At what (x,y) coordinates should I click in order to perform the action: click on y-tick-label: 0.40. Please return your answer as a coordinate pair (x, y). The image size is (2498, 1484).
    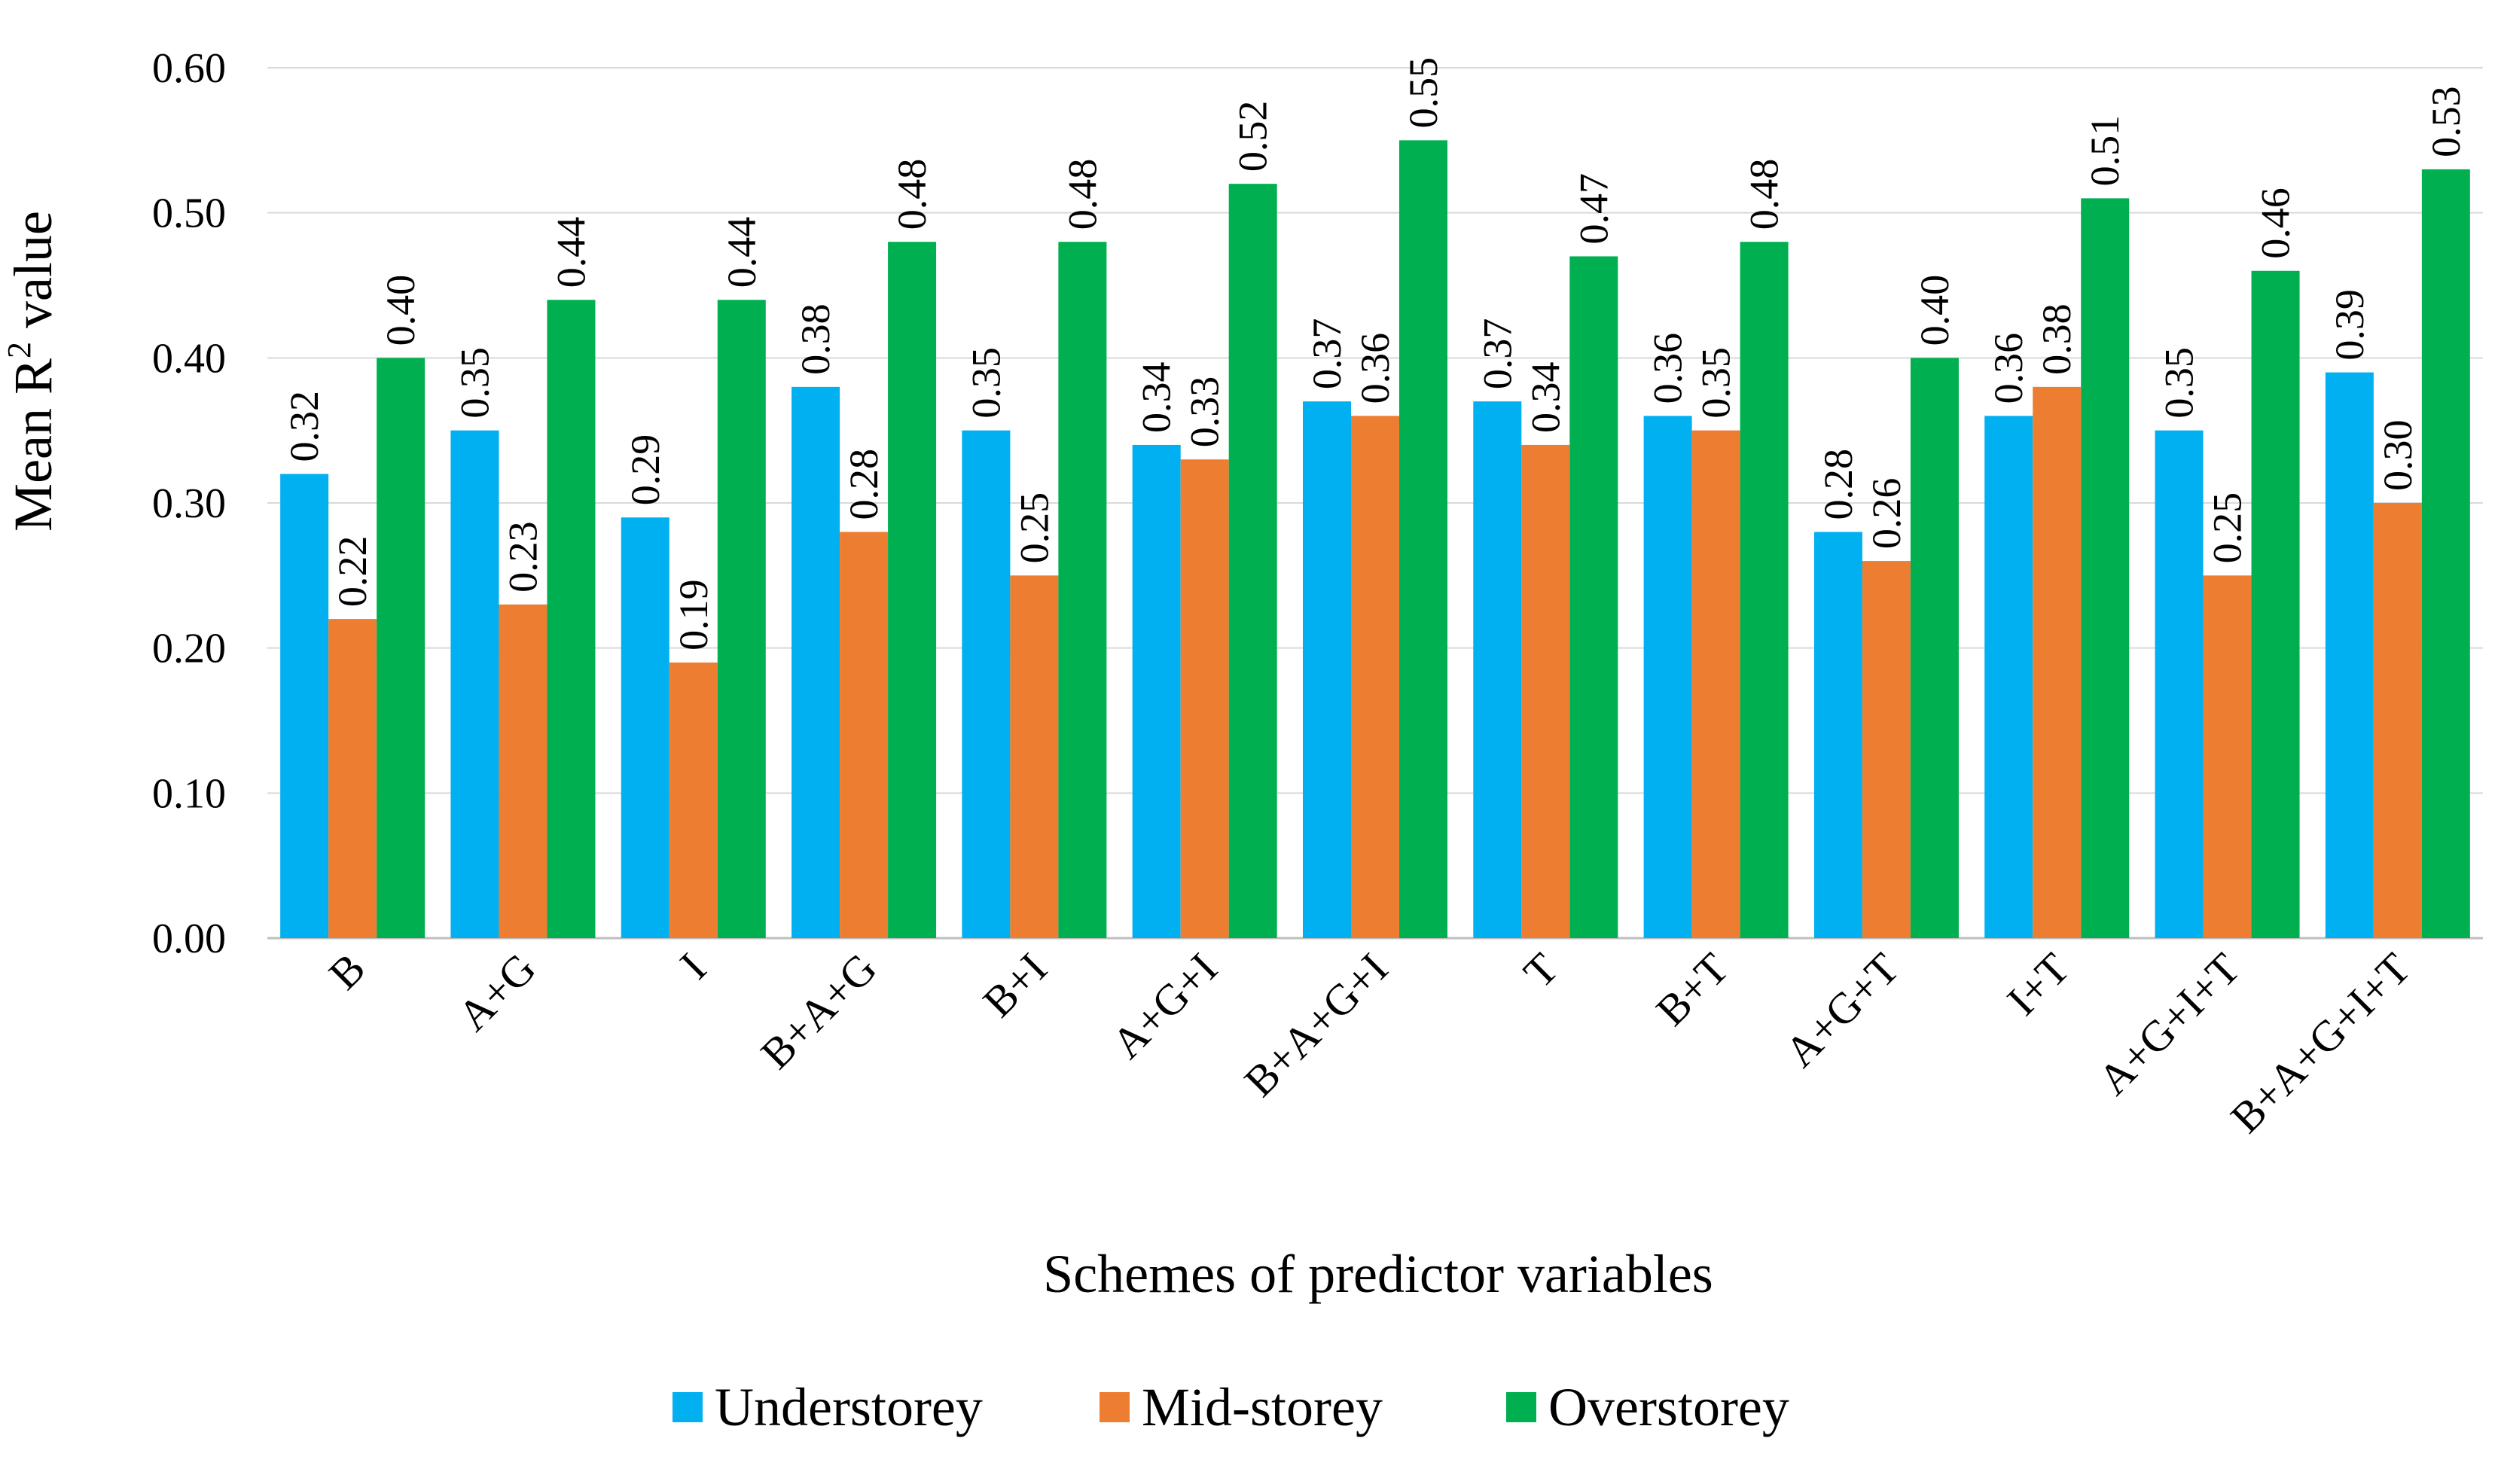
    Looking at the image, I should click on (189, 358).